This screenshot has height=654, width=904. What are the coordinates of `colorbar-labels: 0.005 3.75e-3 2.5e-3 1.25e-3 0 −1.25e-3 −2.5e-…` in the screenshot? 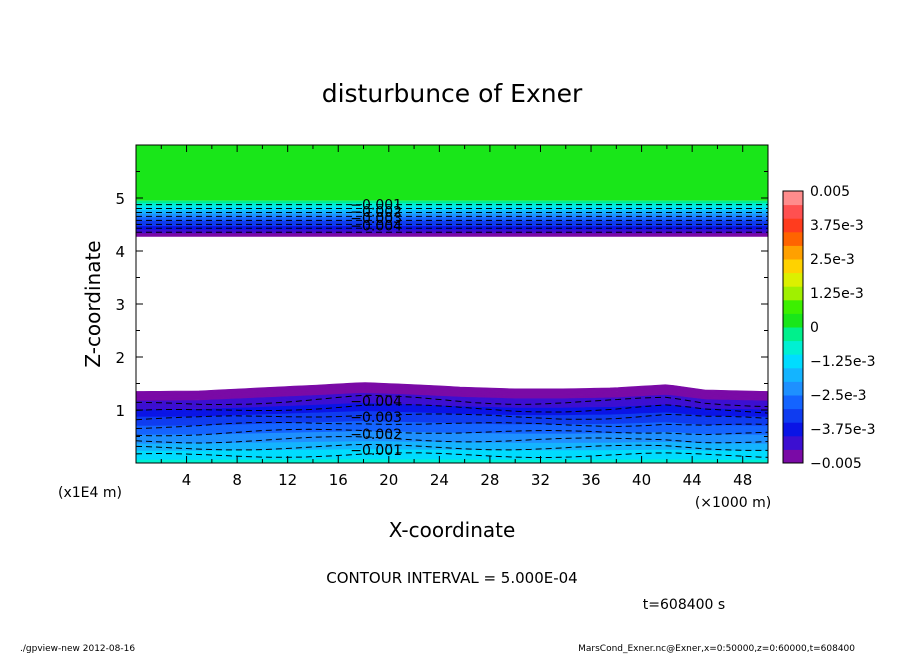 It's located at (842, 328).